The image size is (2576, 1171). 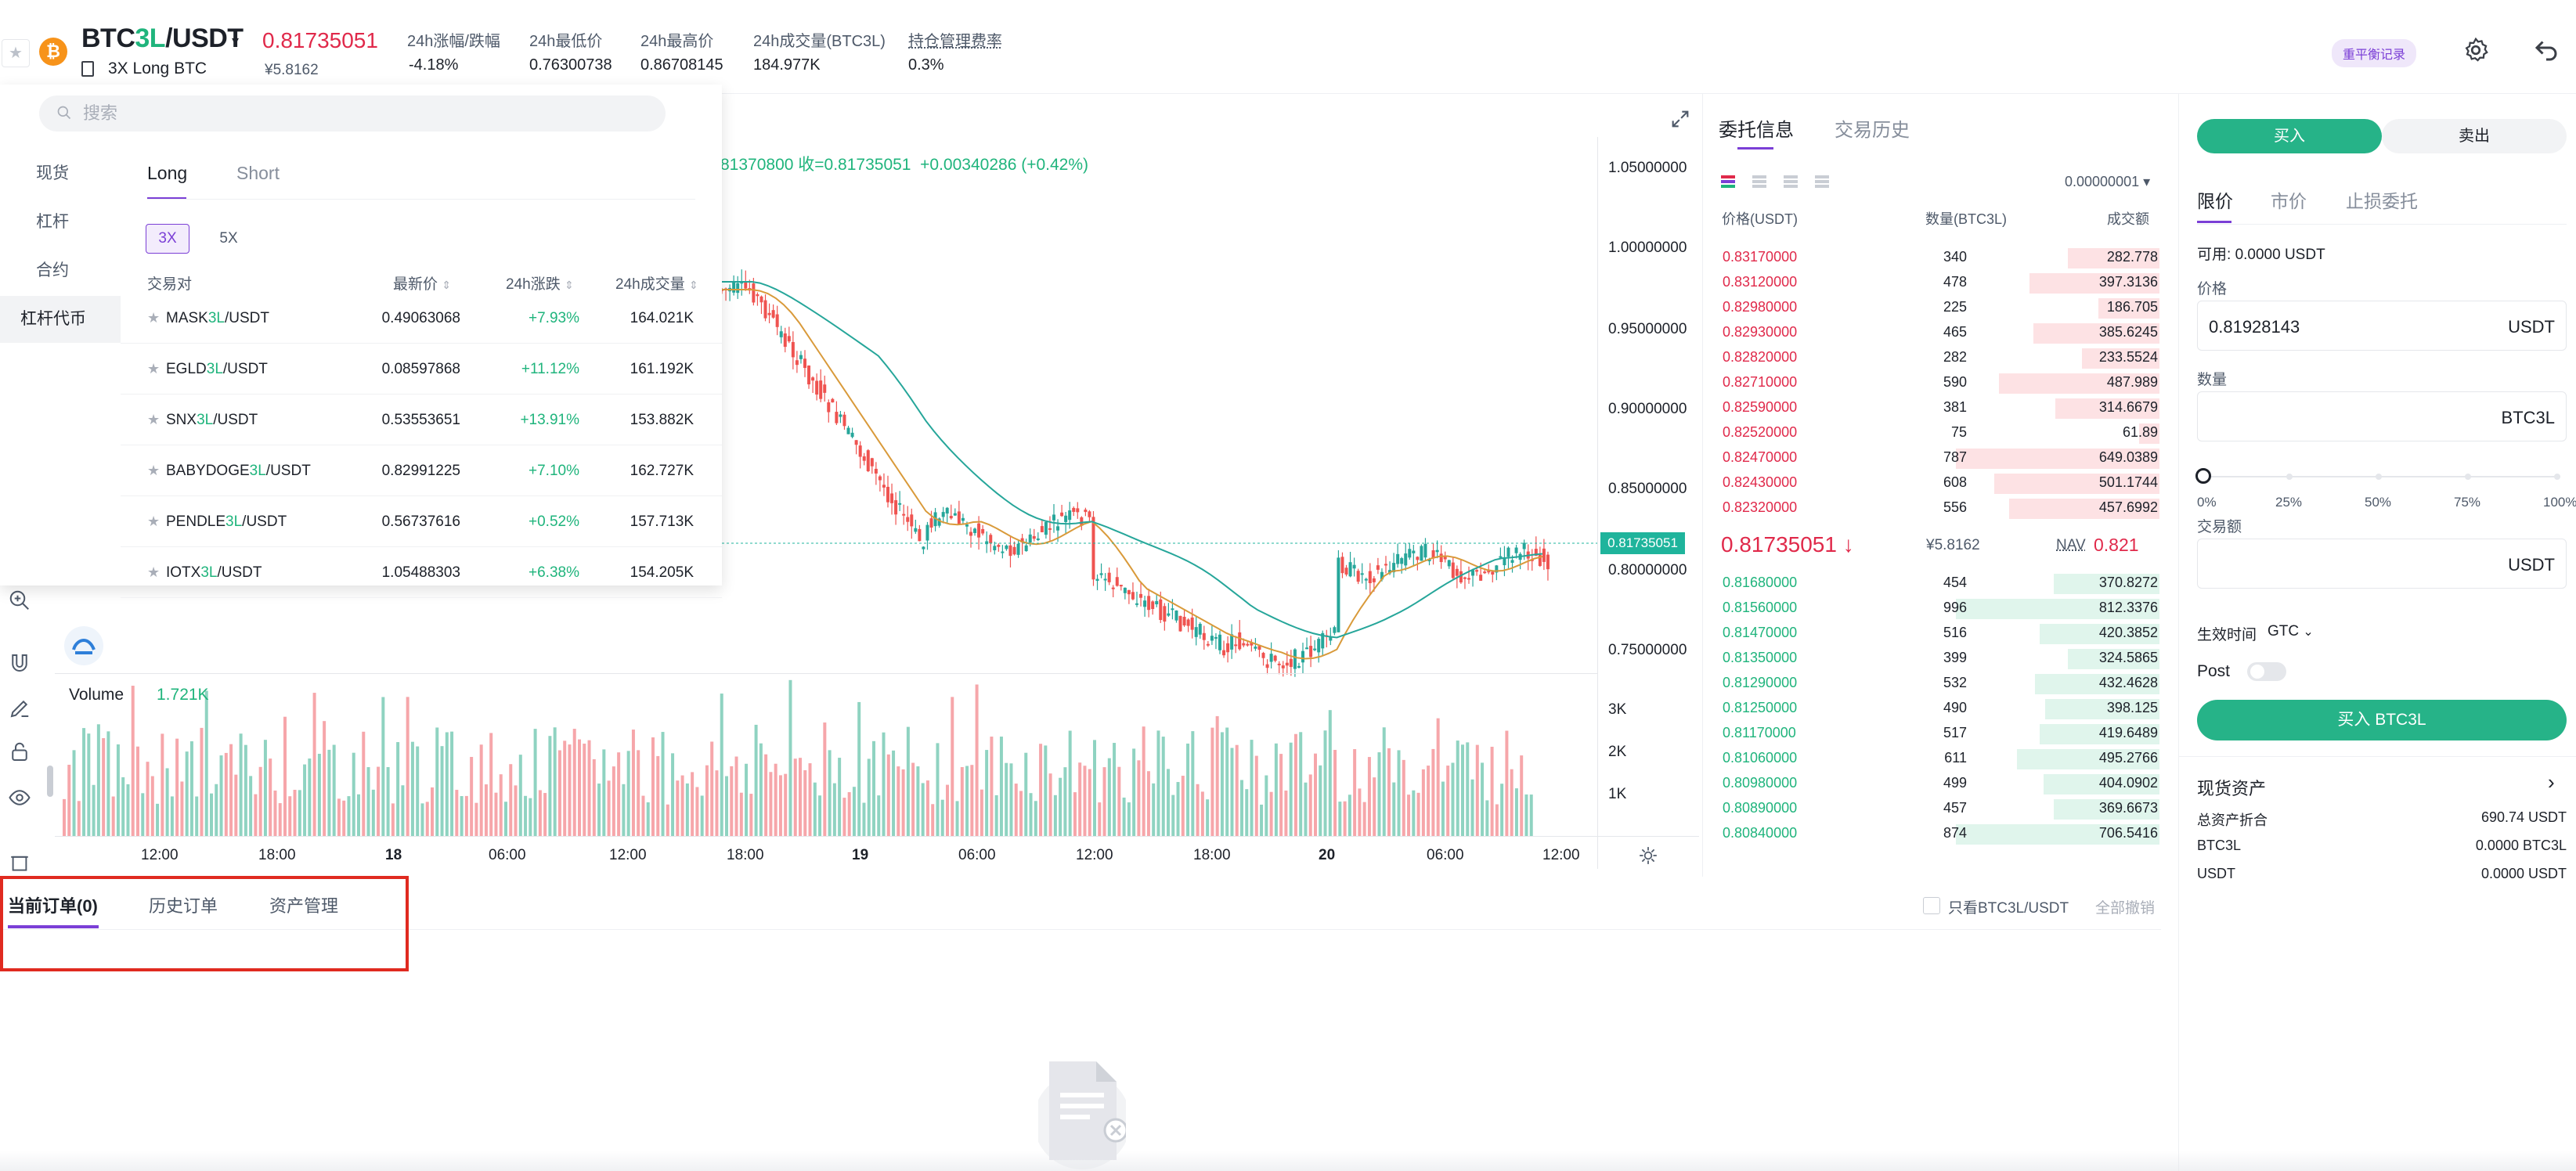 What do you see at coordinates (236, 41) in the screenshot?
I see `pair-caret-icon: ▾` at bounding box center [236, 41].